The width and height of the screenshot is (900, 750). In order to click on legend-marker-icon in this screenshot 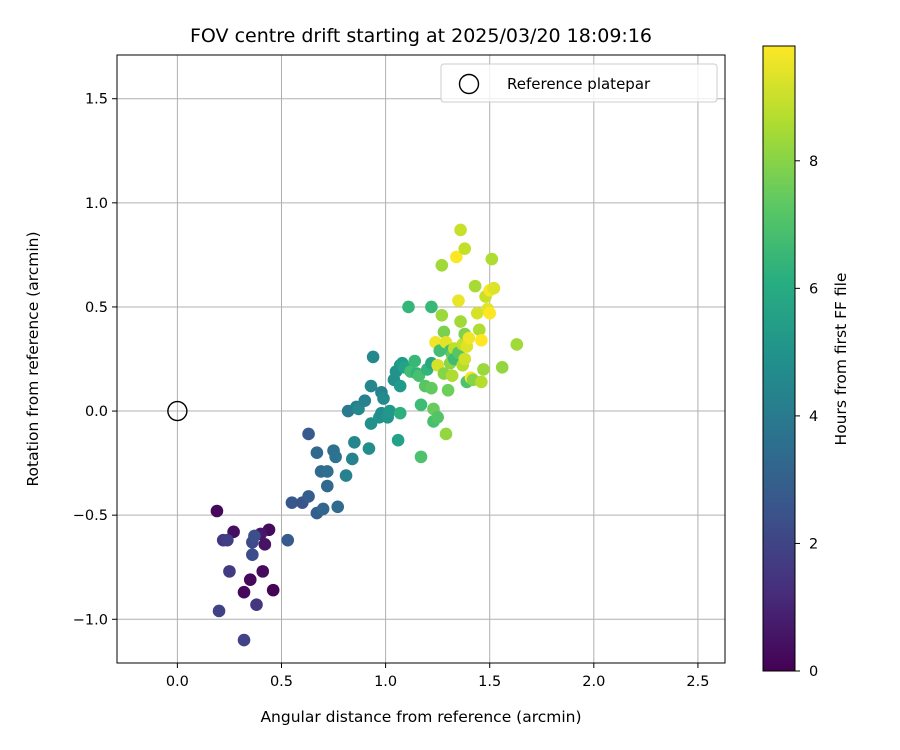, I will do `click(469, 84)`.